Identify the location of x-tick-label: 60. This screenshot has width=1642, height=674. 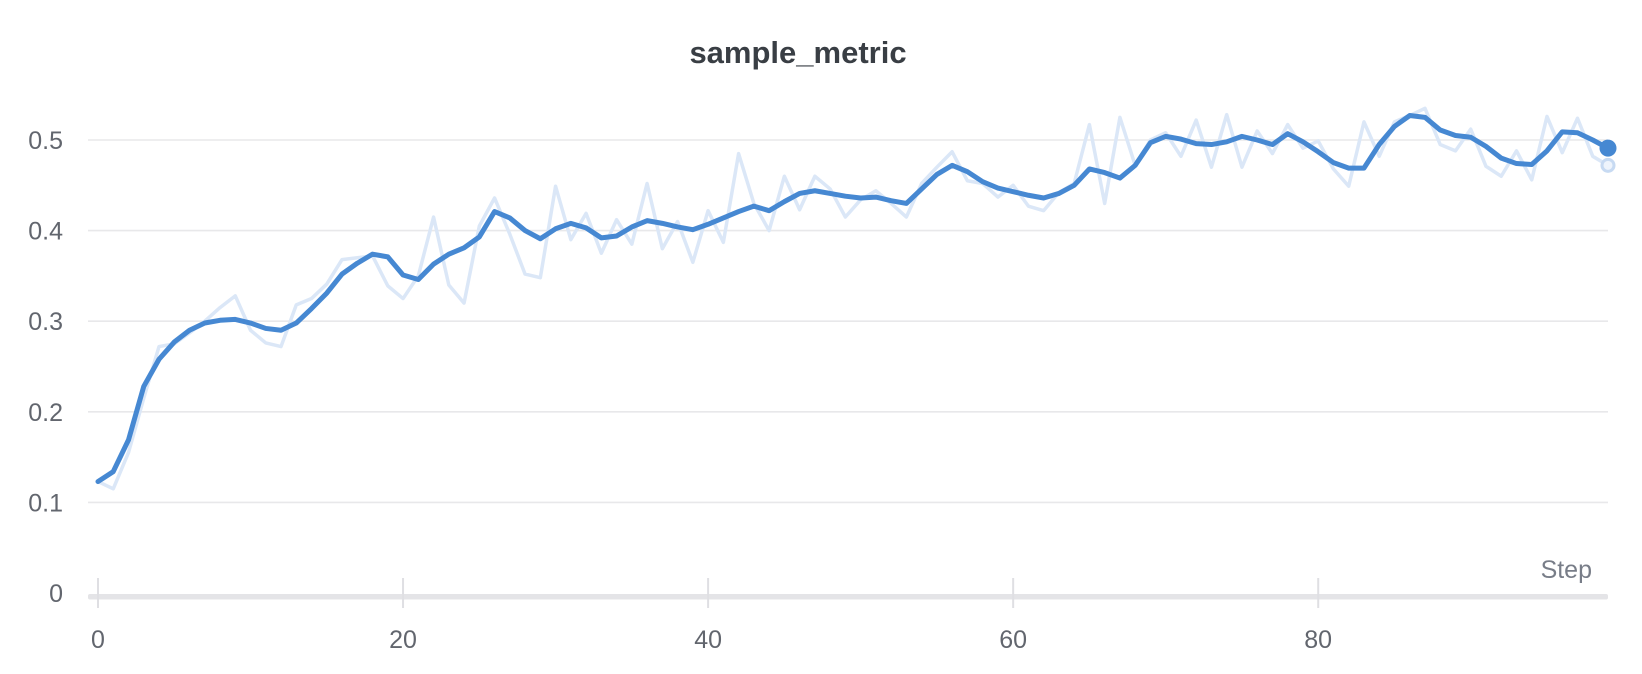
(1013, 640).